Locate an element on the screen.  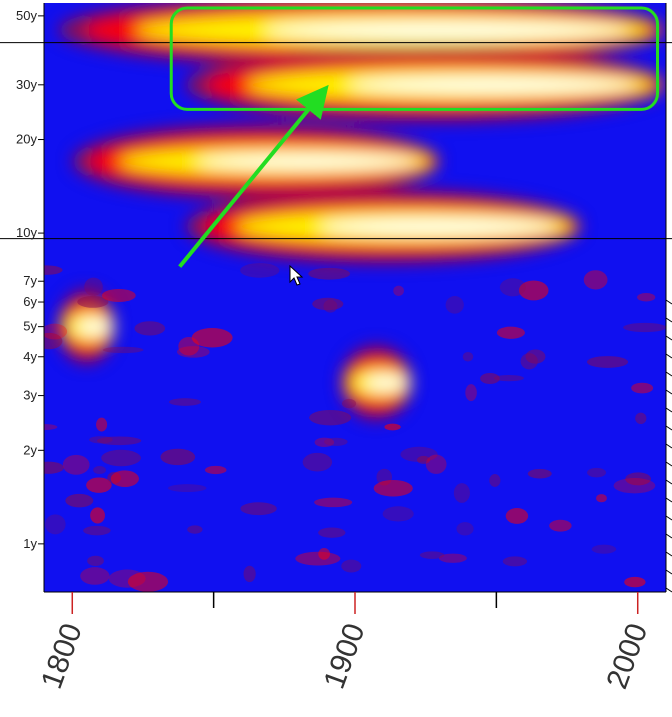
x-tick-label: 1800 is located at coordinates (62, 656).